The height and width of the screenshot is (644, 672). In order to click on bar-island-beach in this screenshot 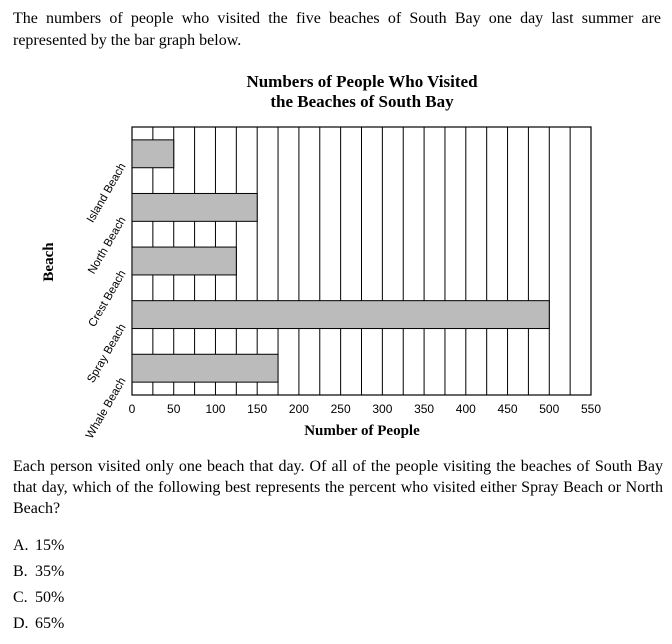, I will do `click(153, 154)`.